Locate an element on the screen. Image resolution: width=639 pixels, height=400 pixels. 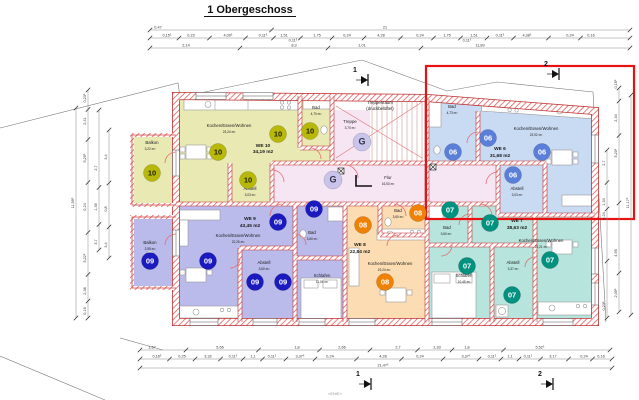
room-label: 3,03 m² is located at coordinates (250, 195).